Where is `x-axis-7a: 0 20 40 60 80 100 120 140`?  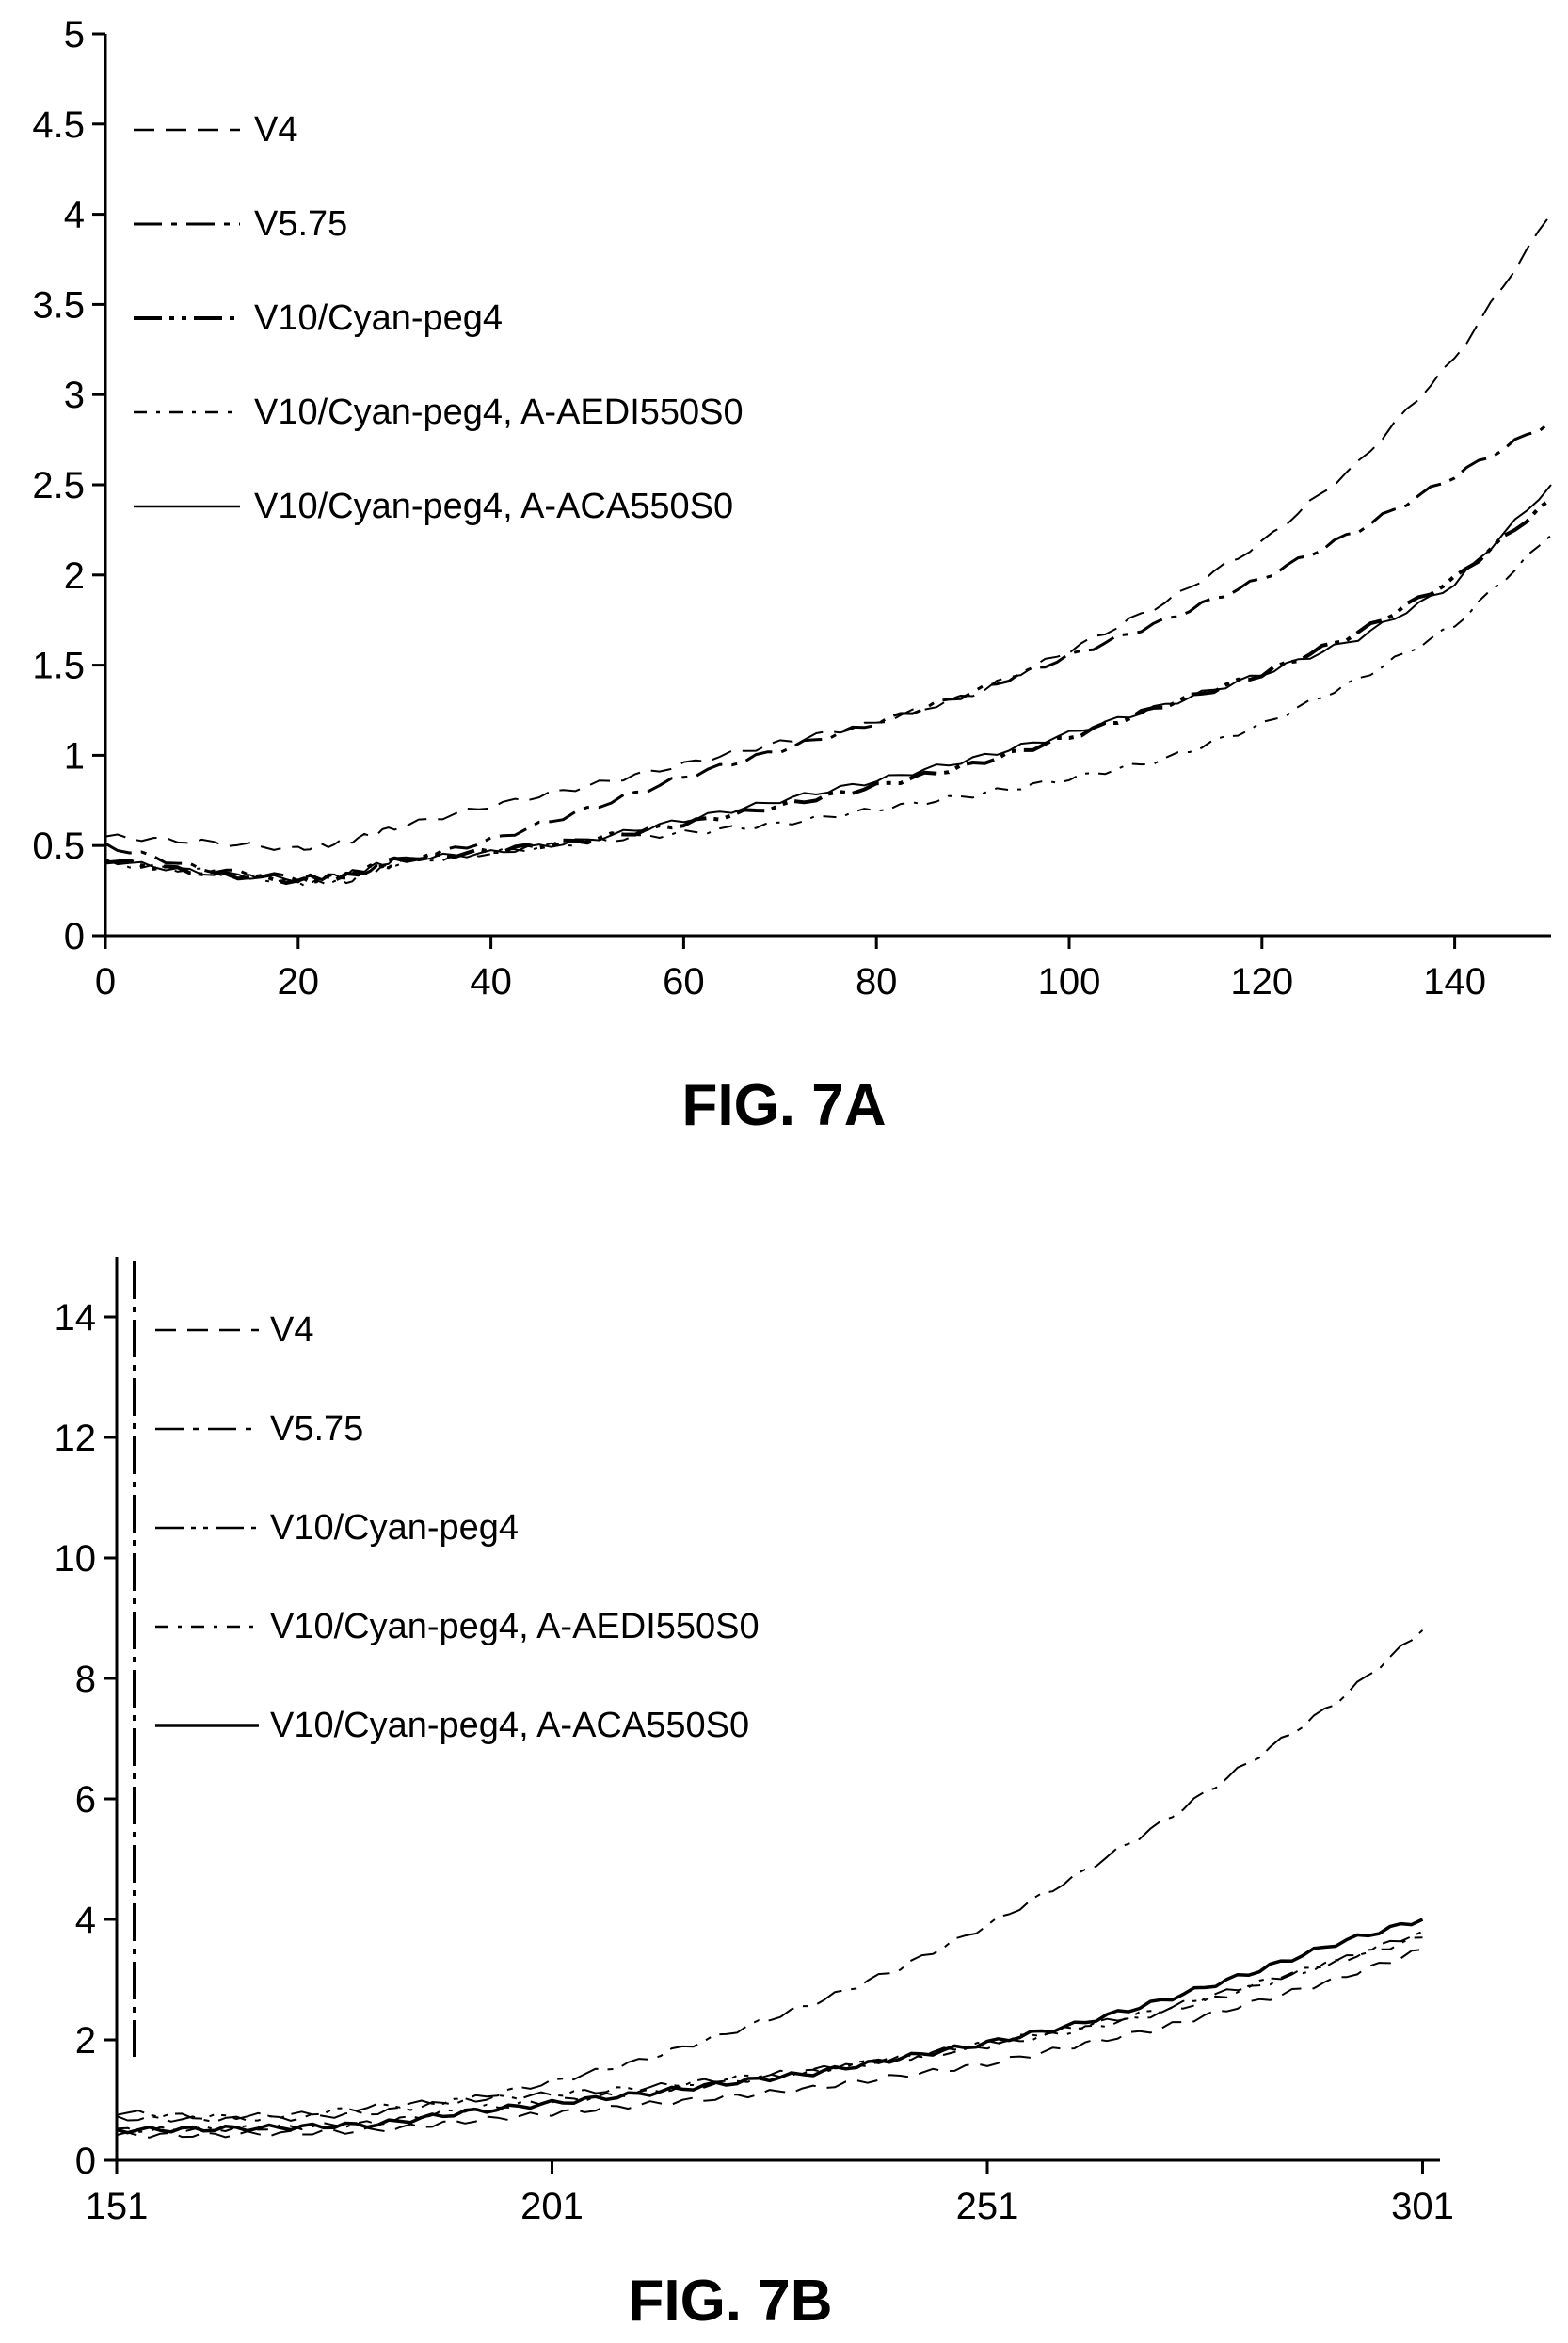 x-axis-7a: 0 20 40 60 80 100 120 140 is located at coordinates (823, 968).